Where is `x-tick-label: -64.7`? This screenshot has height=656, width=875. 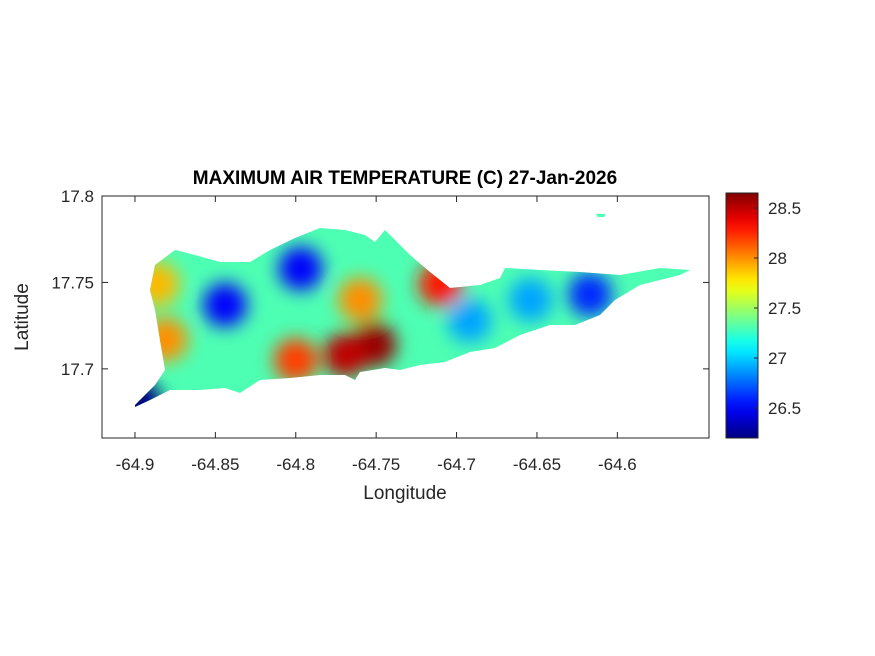
x-tick-label: -64.7 is located at coordinates (456, 464).